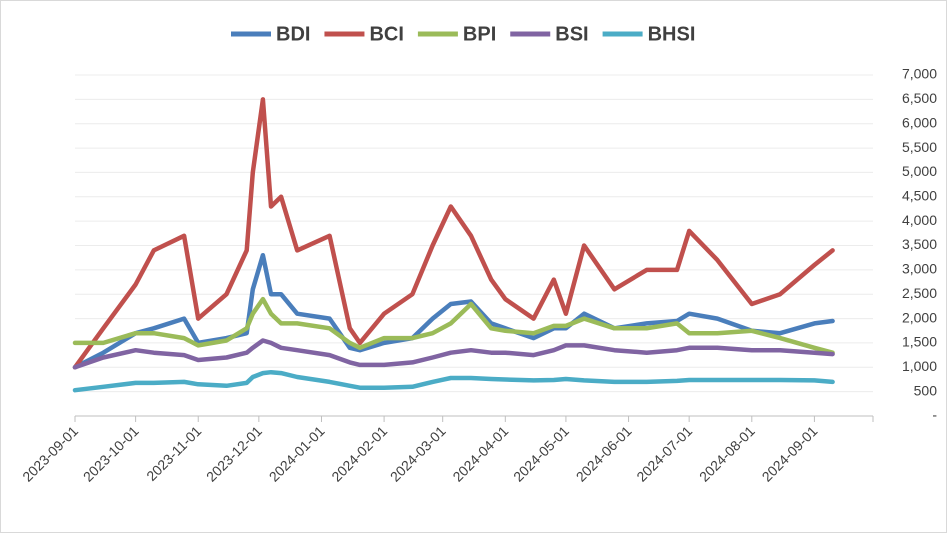  What do you see at coordinates (919, 171) in the screenshot?
I see `y-tick-label: 5,000` at bounding box center [919, 171].